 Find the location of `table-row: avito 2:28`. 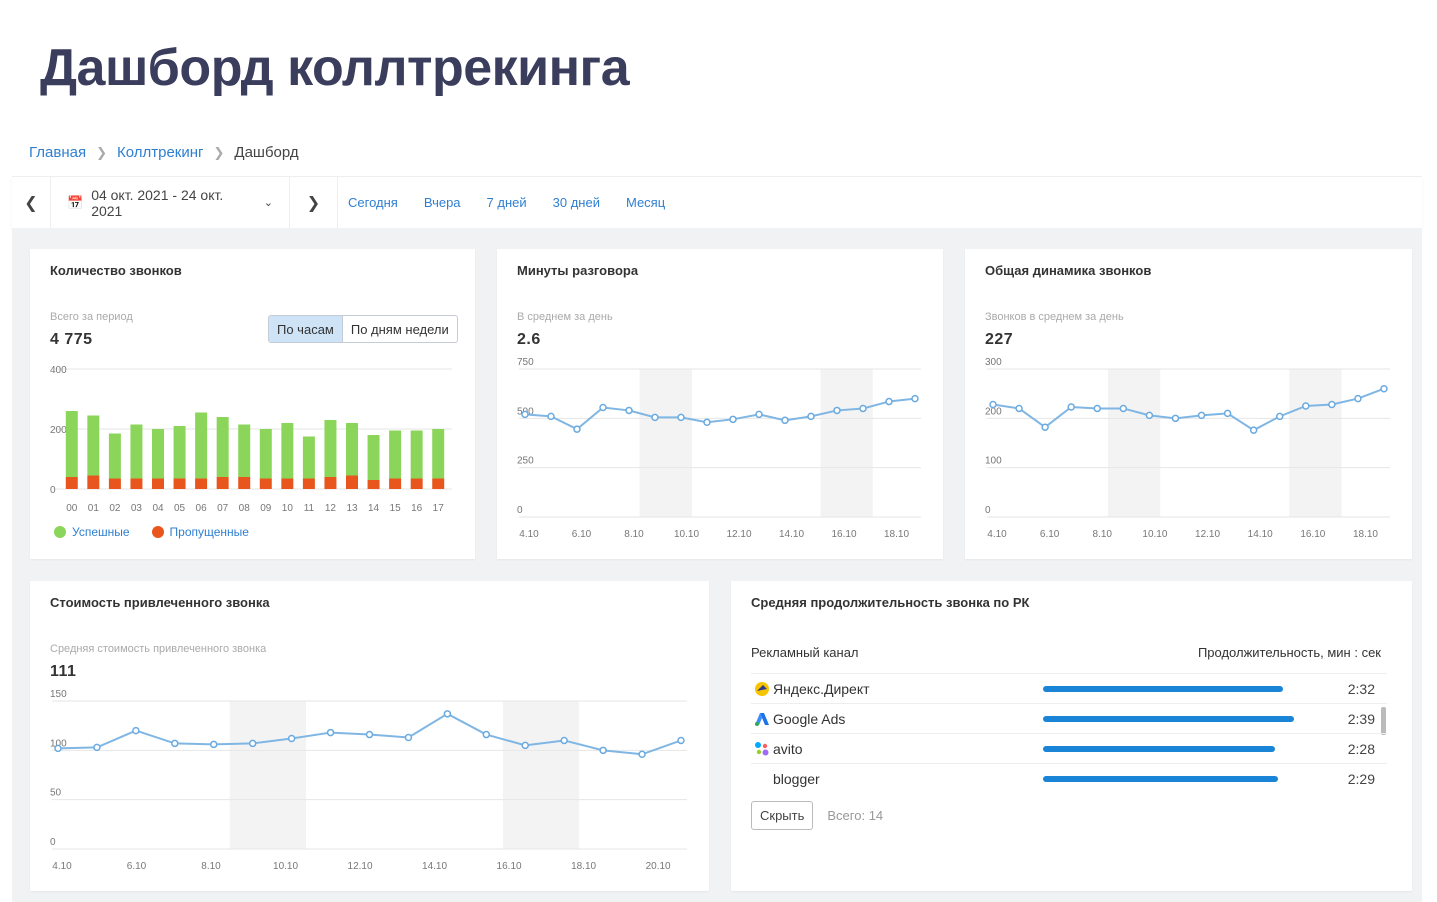

table-row: avito 2:28 is located at coordinates (1069, 748).